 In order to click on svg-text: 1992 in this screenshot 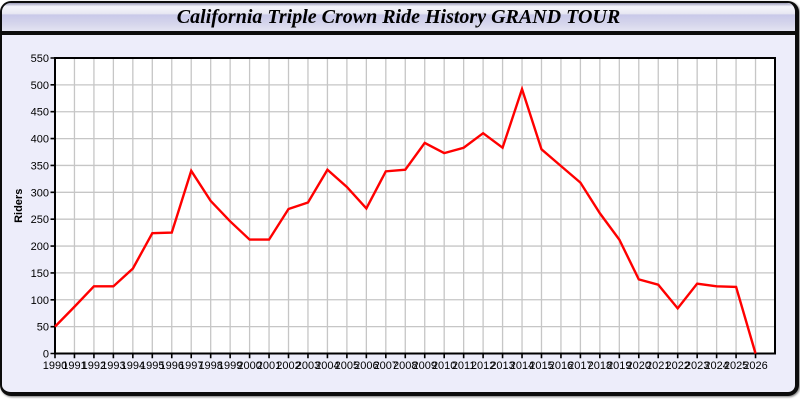, I will do `click(94, 366)`.